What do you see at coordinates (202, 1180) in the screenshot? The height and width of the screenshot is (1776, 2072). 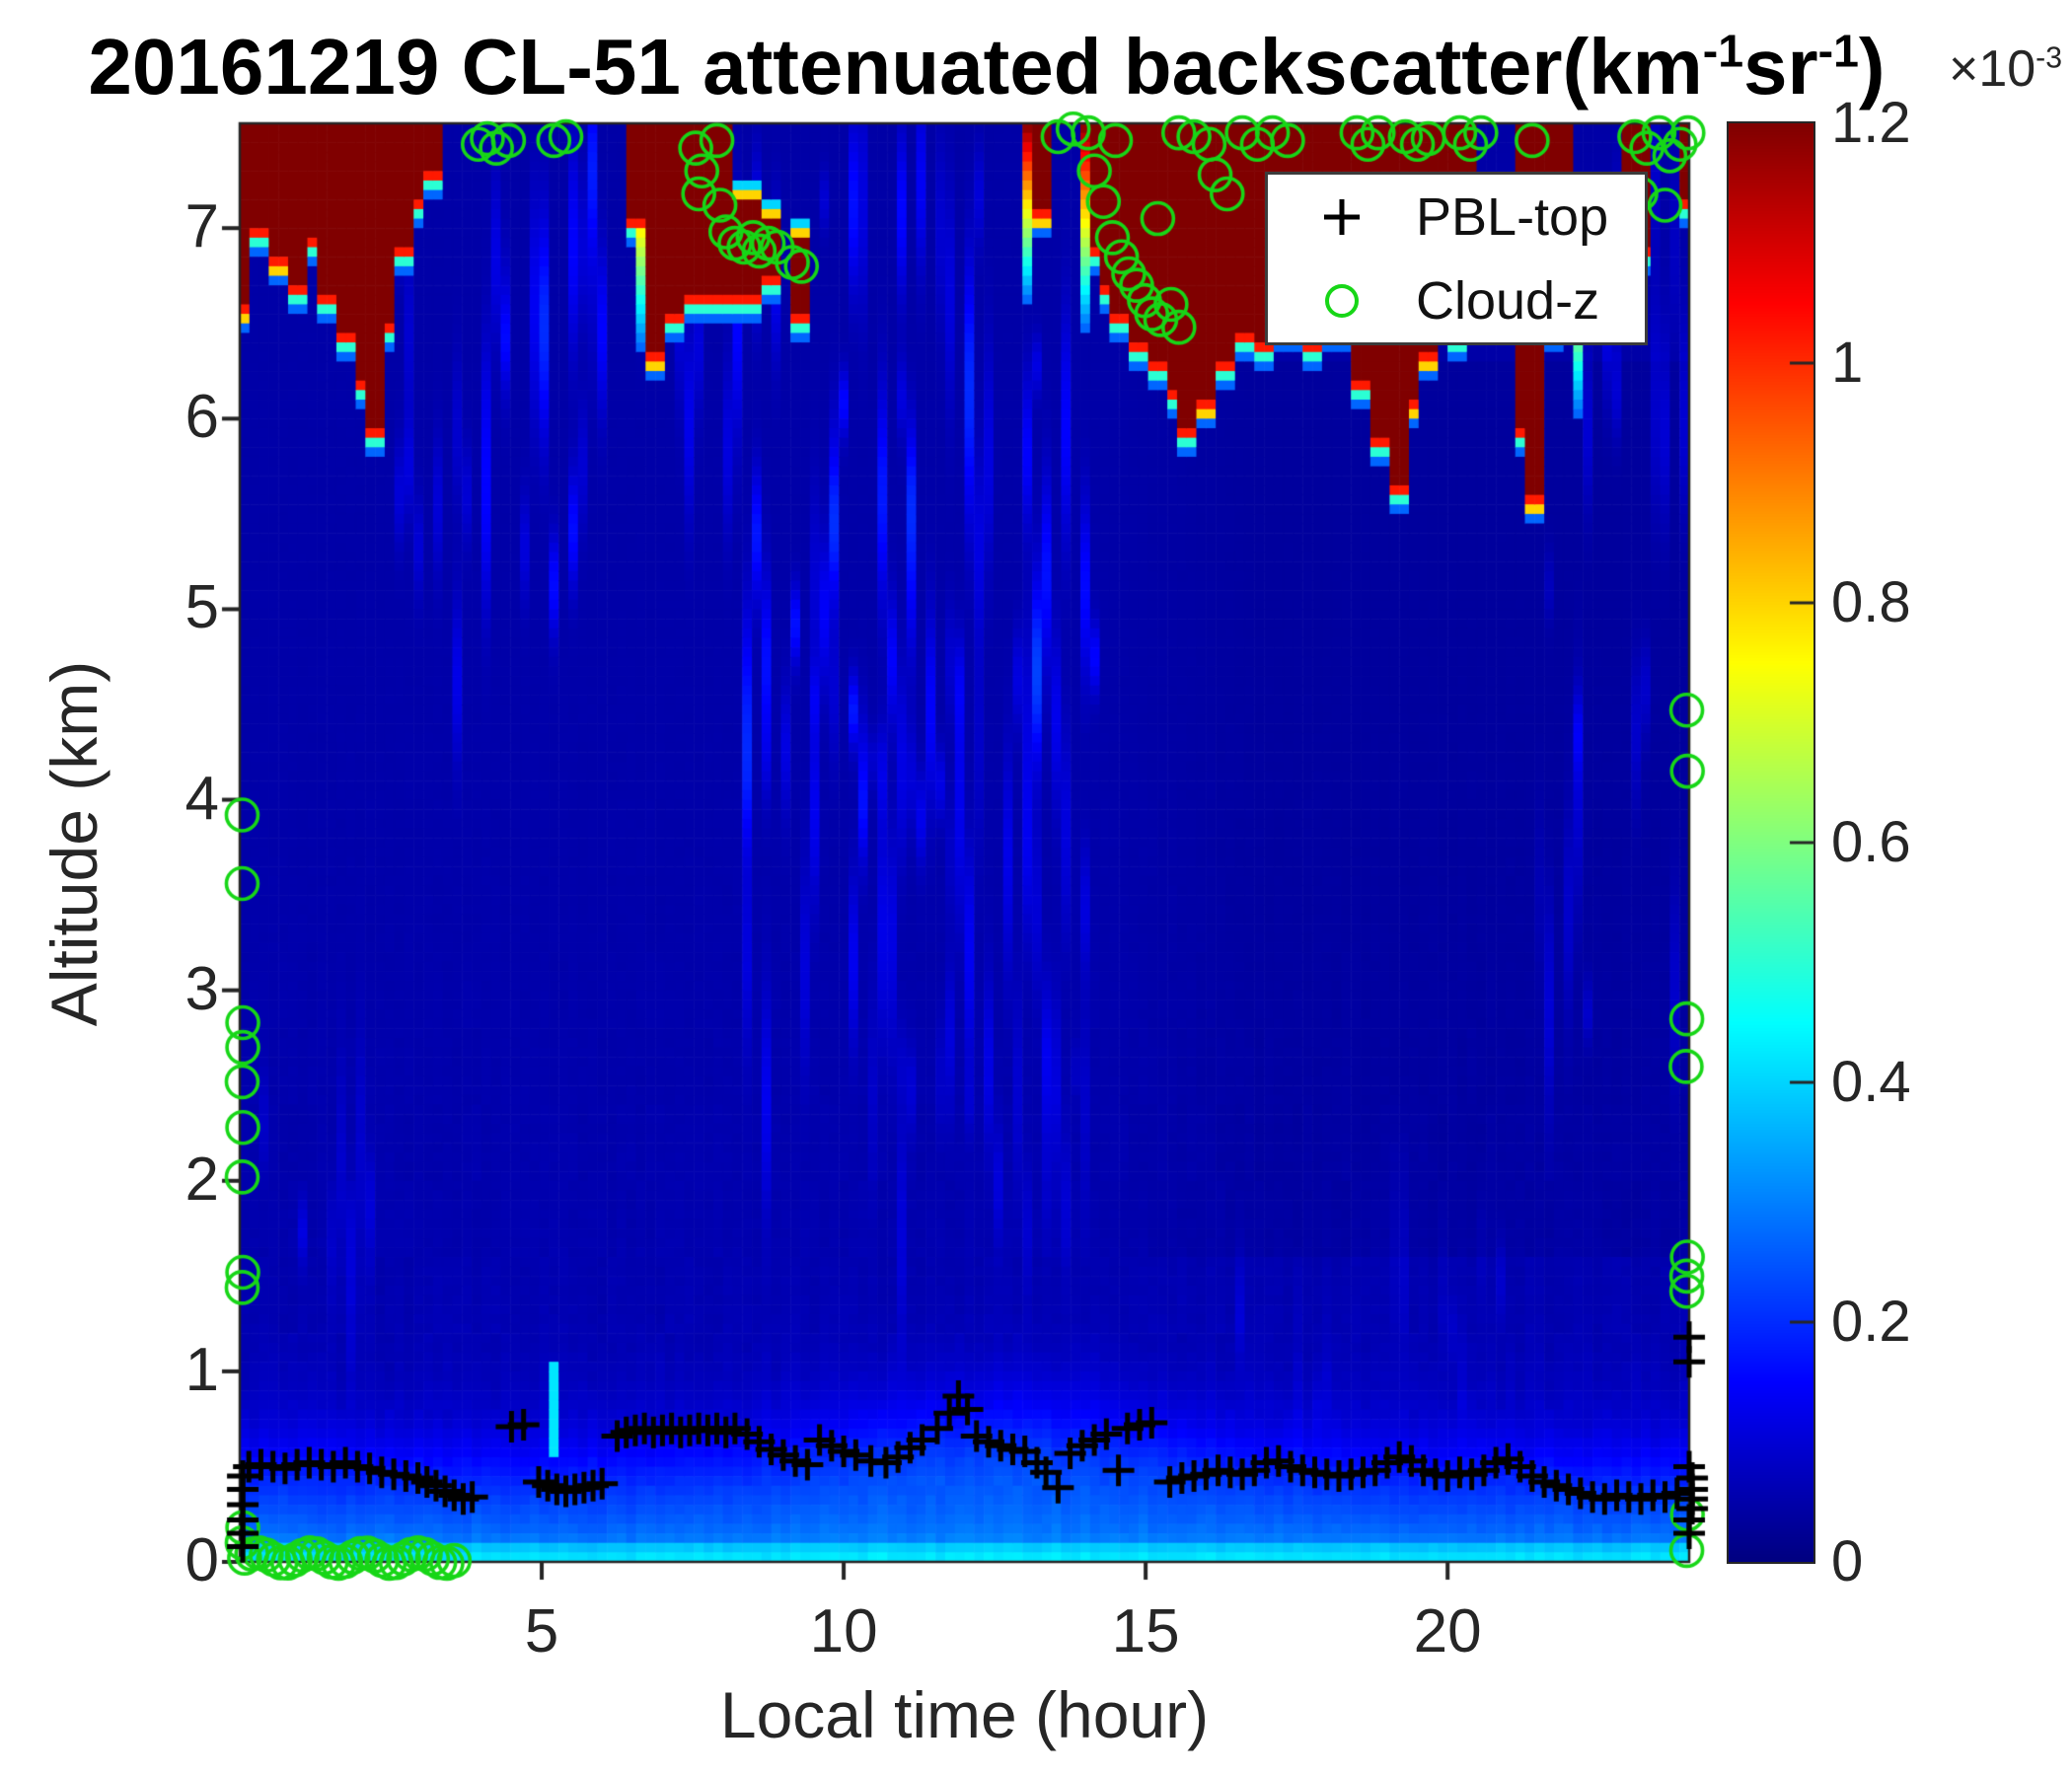 I see `y-tick-label: 2` at bounding box center [202, 1180].